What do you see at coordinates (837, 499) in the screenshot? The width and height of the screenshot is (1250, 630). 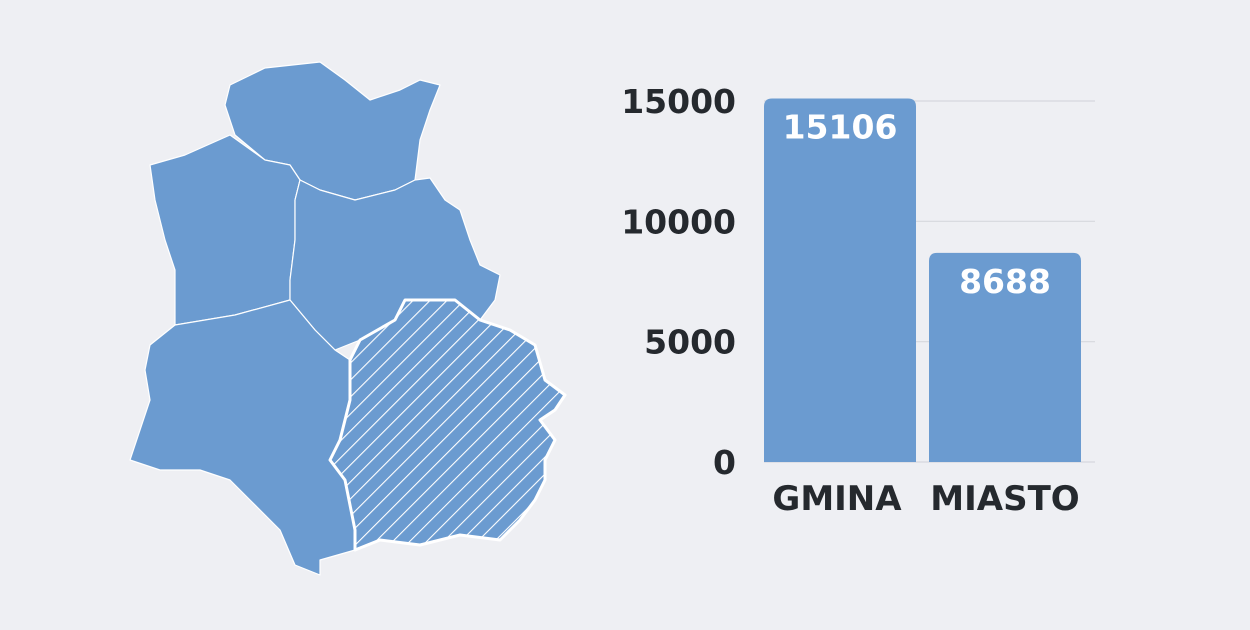 I see `x-category-label: GMINA` at bounding box center [837, 499].